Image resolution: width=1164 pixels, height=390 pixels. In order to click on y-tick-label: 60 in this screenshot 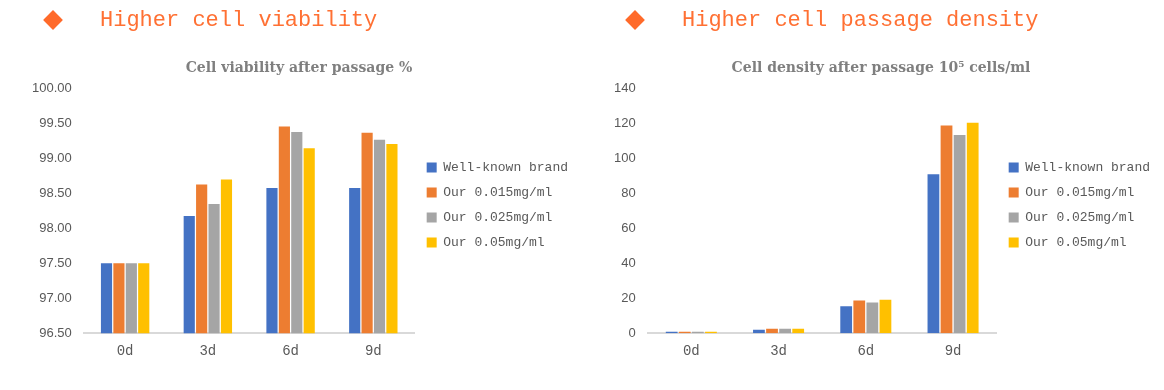, I will do `click(628, 228)`.